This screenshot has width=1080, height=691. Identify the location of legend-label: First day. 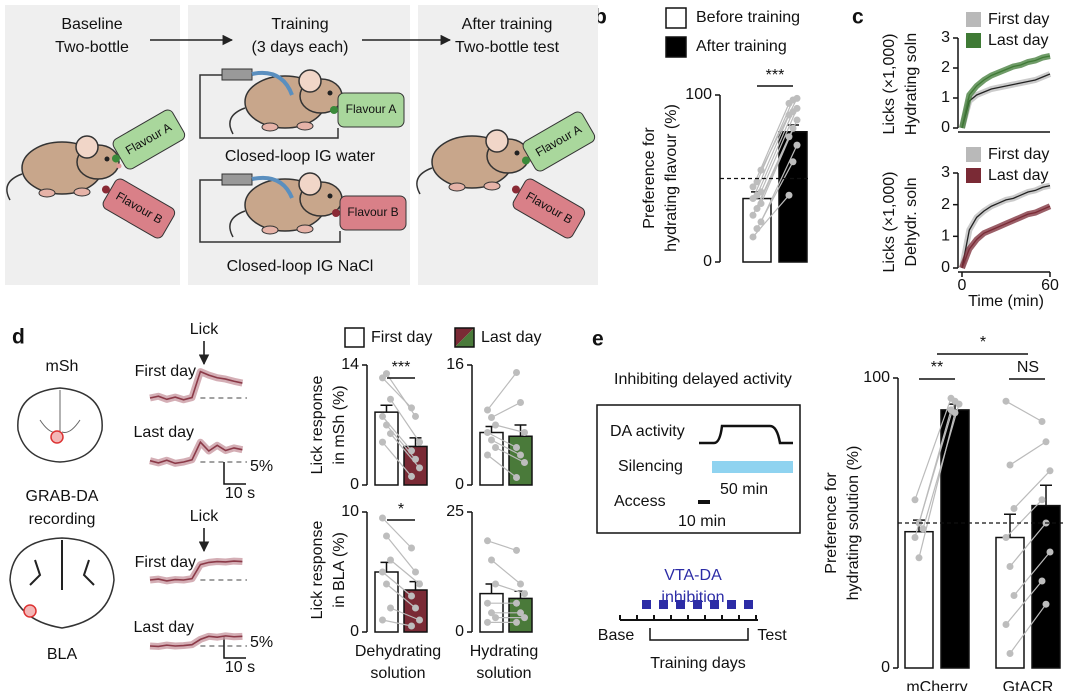
(401, 337).